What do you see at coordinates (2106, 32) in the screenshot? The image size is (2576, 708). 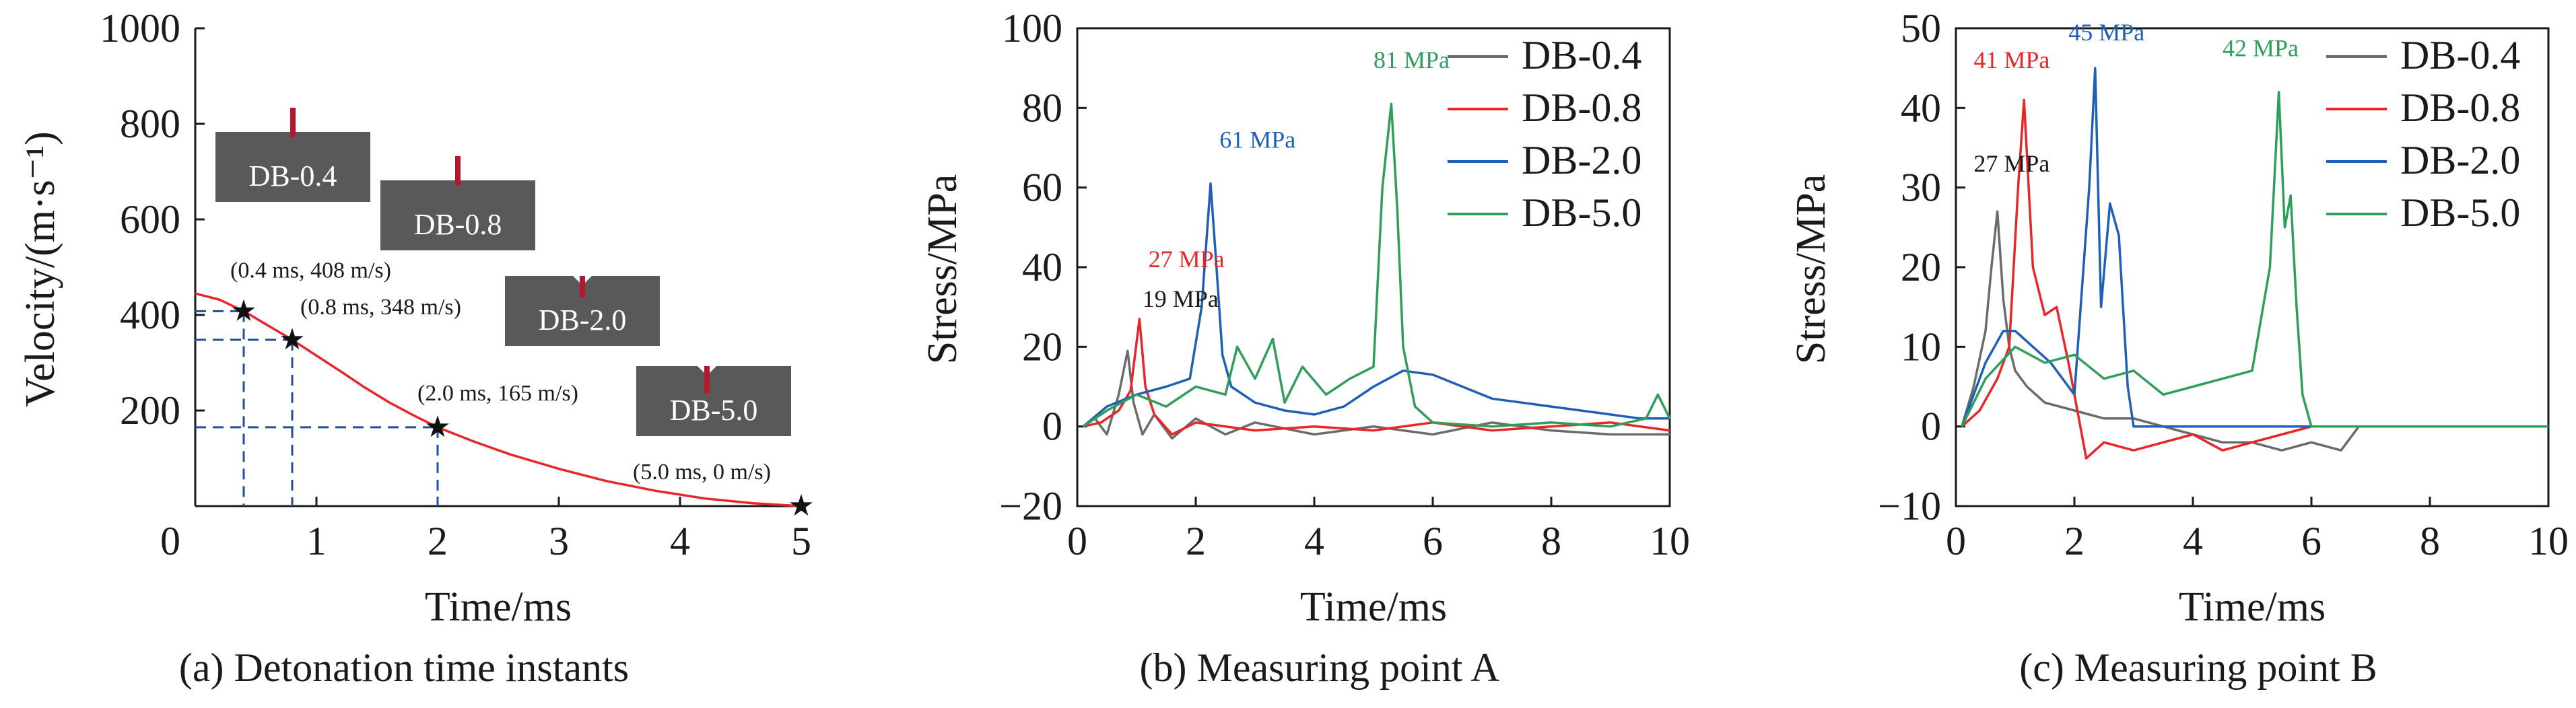 I see `peak-annotation: 45 MPa` at bounding box center [2106, 32].